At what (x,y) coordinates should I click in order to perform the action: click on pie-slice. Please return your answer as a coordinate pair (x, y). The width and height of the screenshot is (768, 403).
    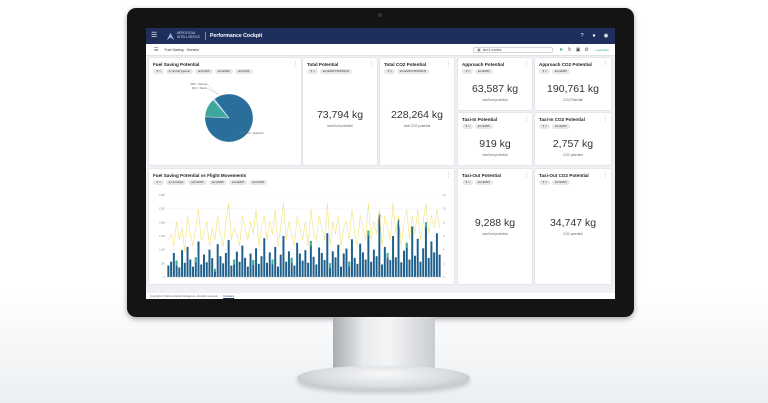
    Looking at the image, I should click on (221, 108).